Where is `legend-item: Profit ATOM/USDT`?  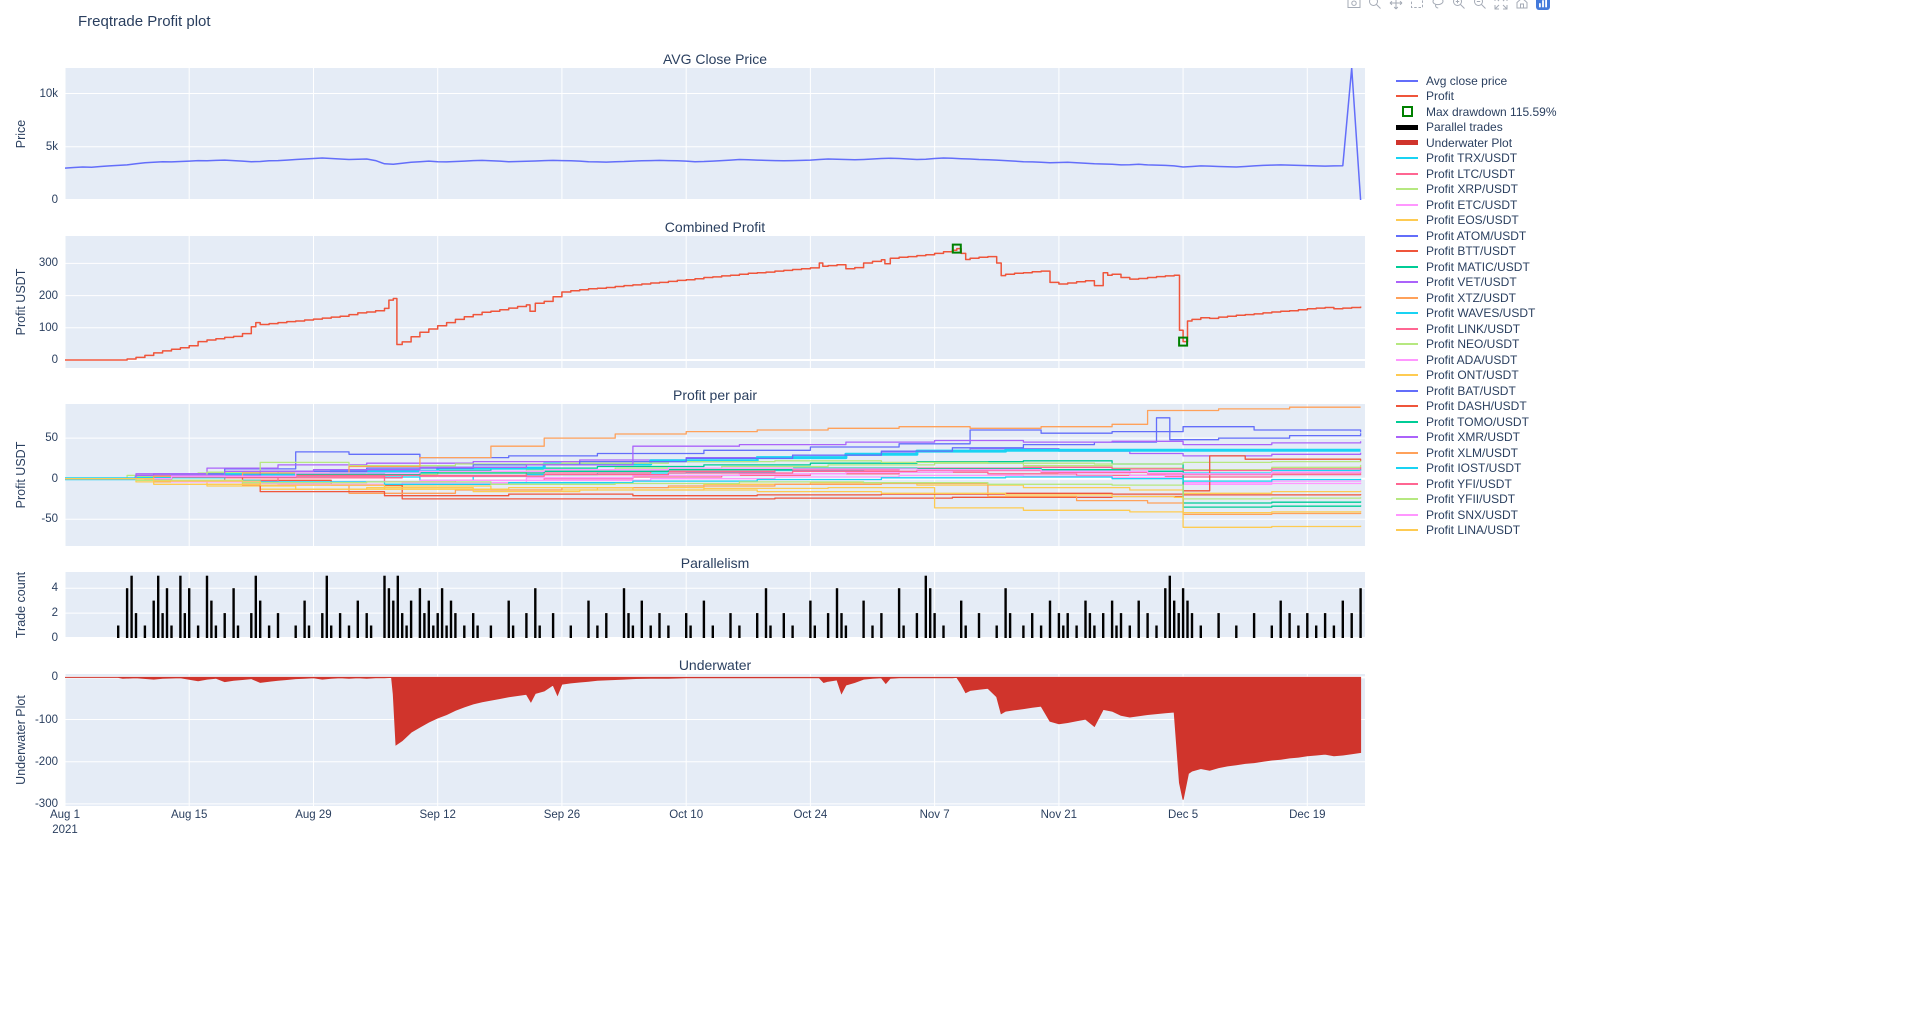 legend-item: Profit ATOM/USDT is located at coordinates (1476, 236).